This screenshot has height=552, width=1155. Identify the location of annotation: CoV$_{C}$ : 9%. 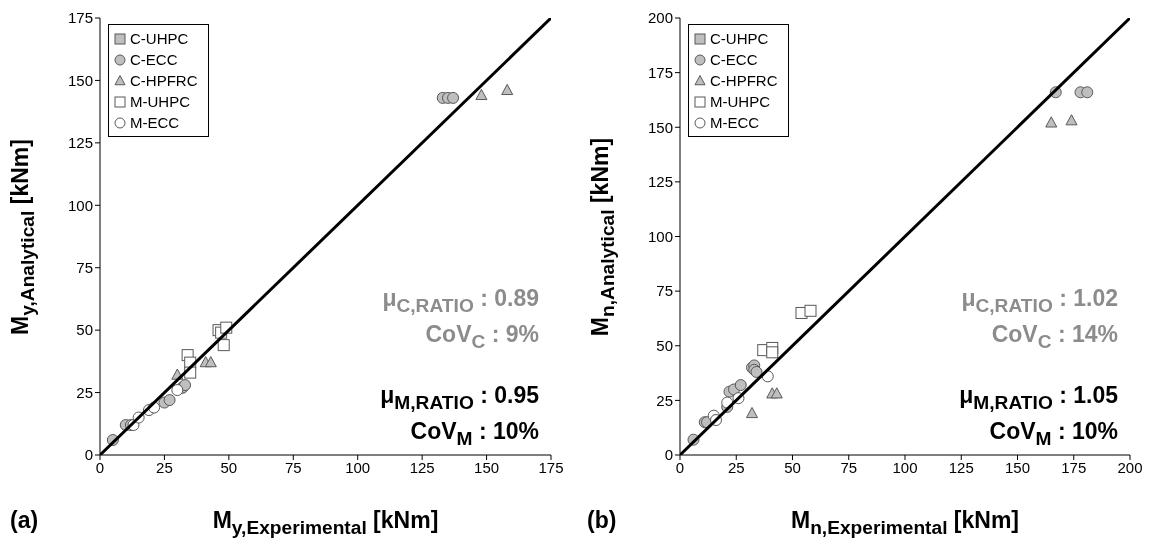
(482, 337).